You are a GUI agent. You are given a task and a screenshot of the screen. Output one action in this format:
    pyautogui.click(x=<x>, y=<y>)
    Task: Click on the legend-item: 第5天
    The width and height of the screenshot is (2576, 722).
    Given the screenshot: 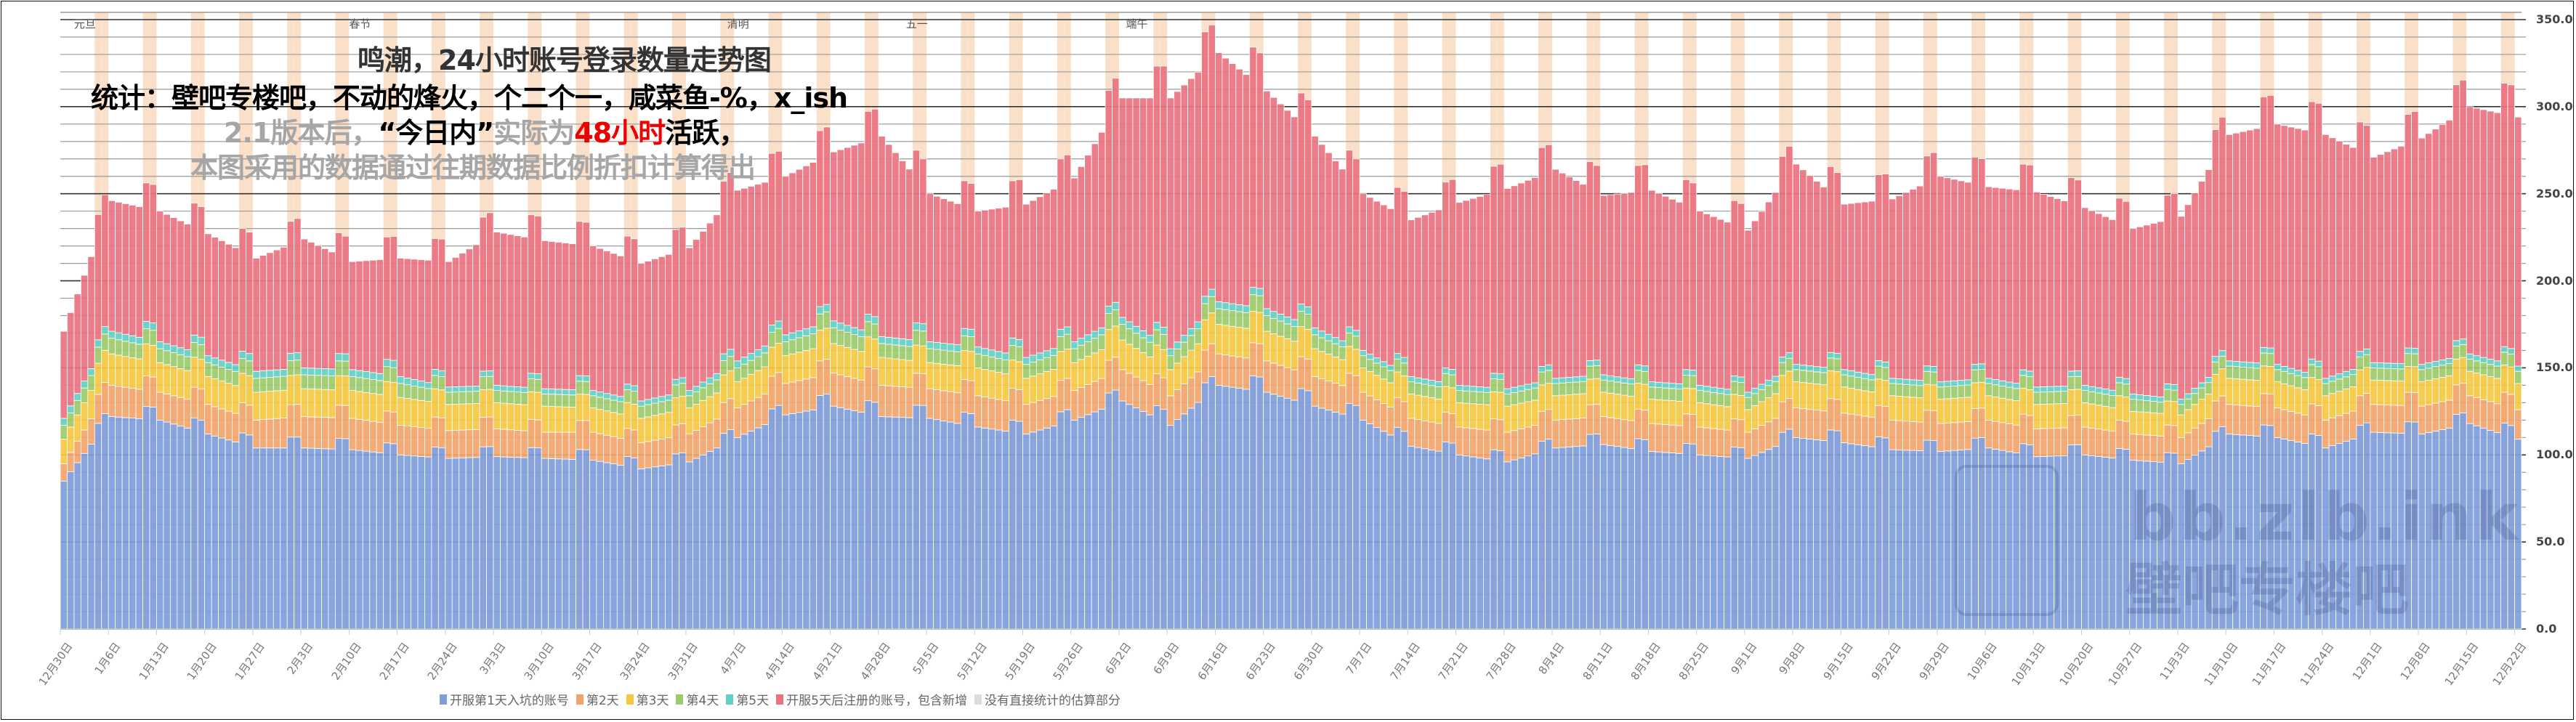 What is the action you would take?
    pyautogui.click(x=748, y=699)
    